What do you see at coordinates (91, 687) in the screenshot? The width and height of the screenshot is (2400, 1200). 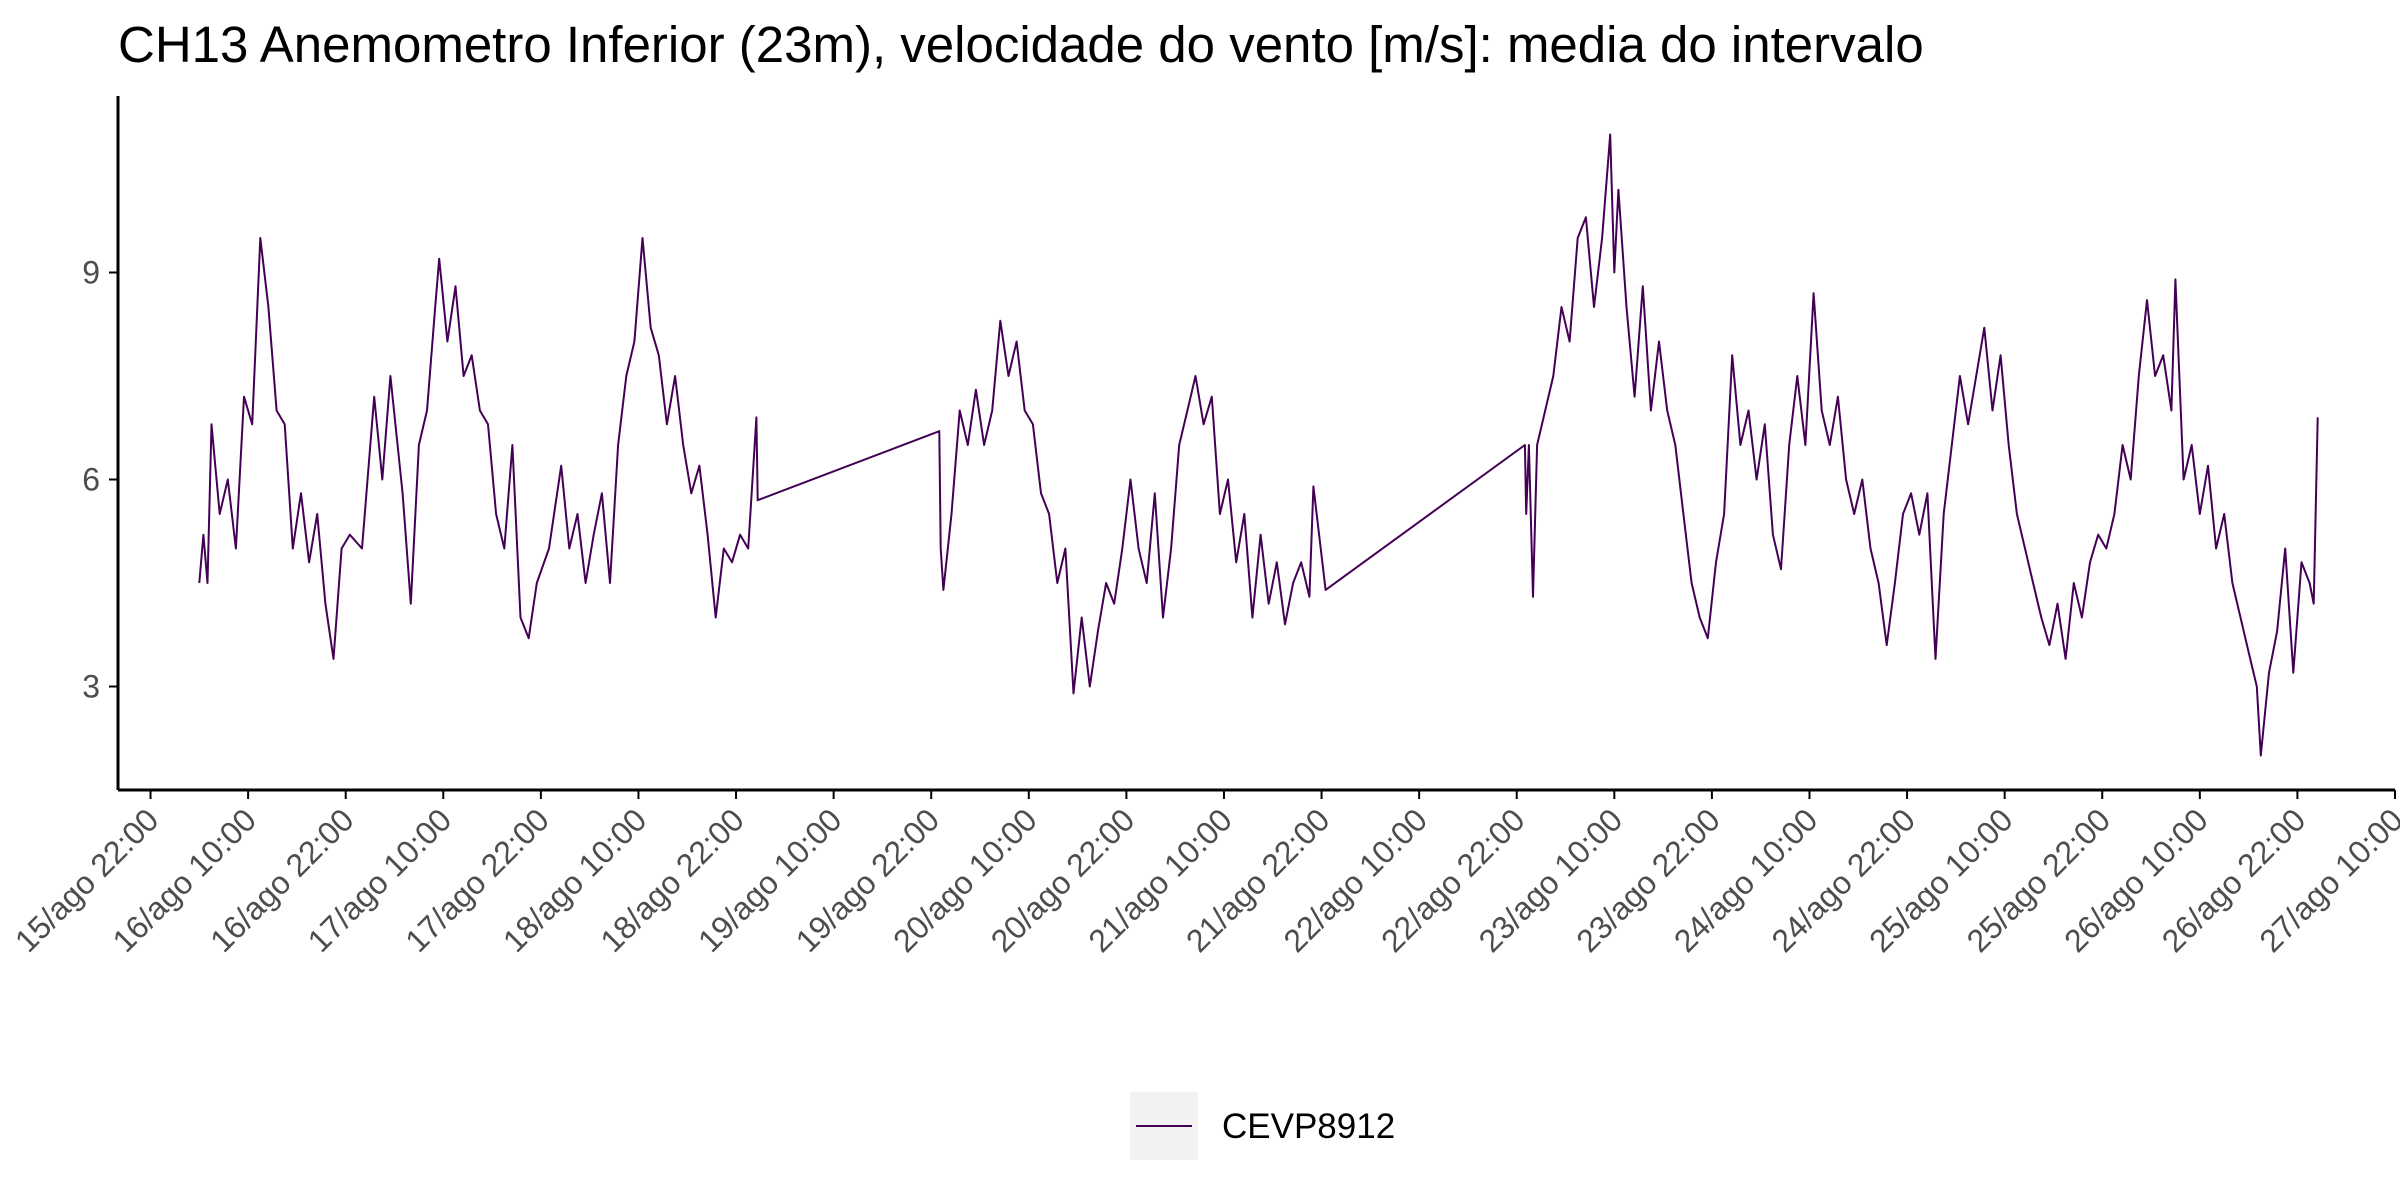 I see `y-tick-label: 3` at bounding box center [91, 687].